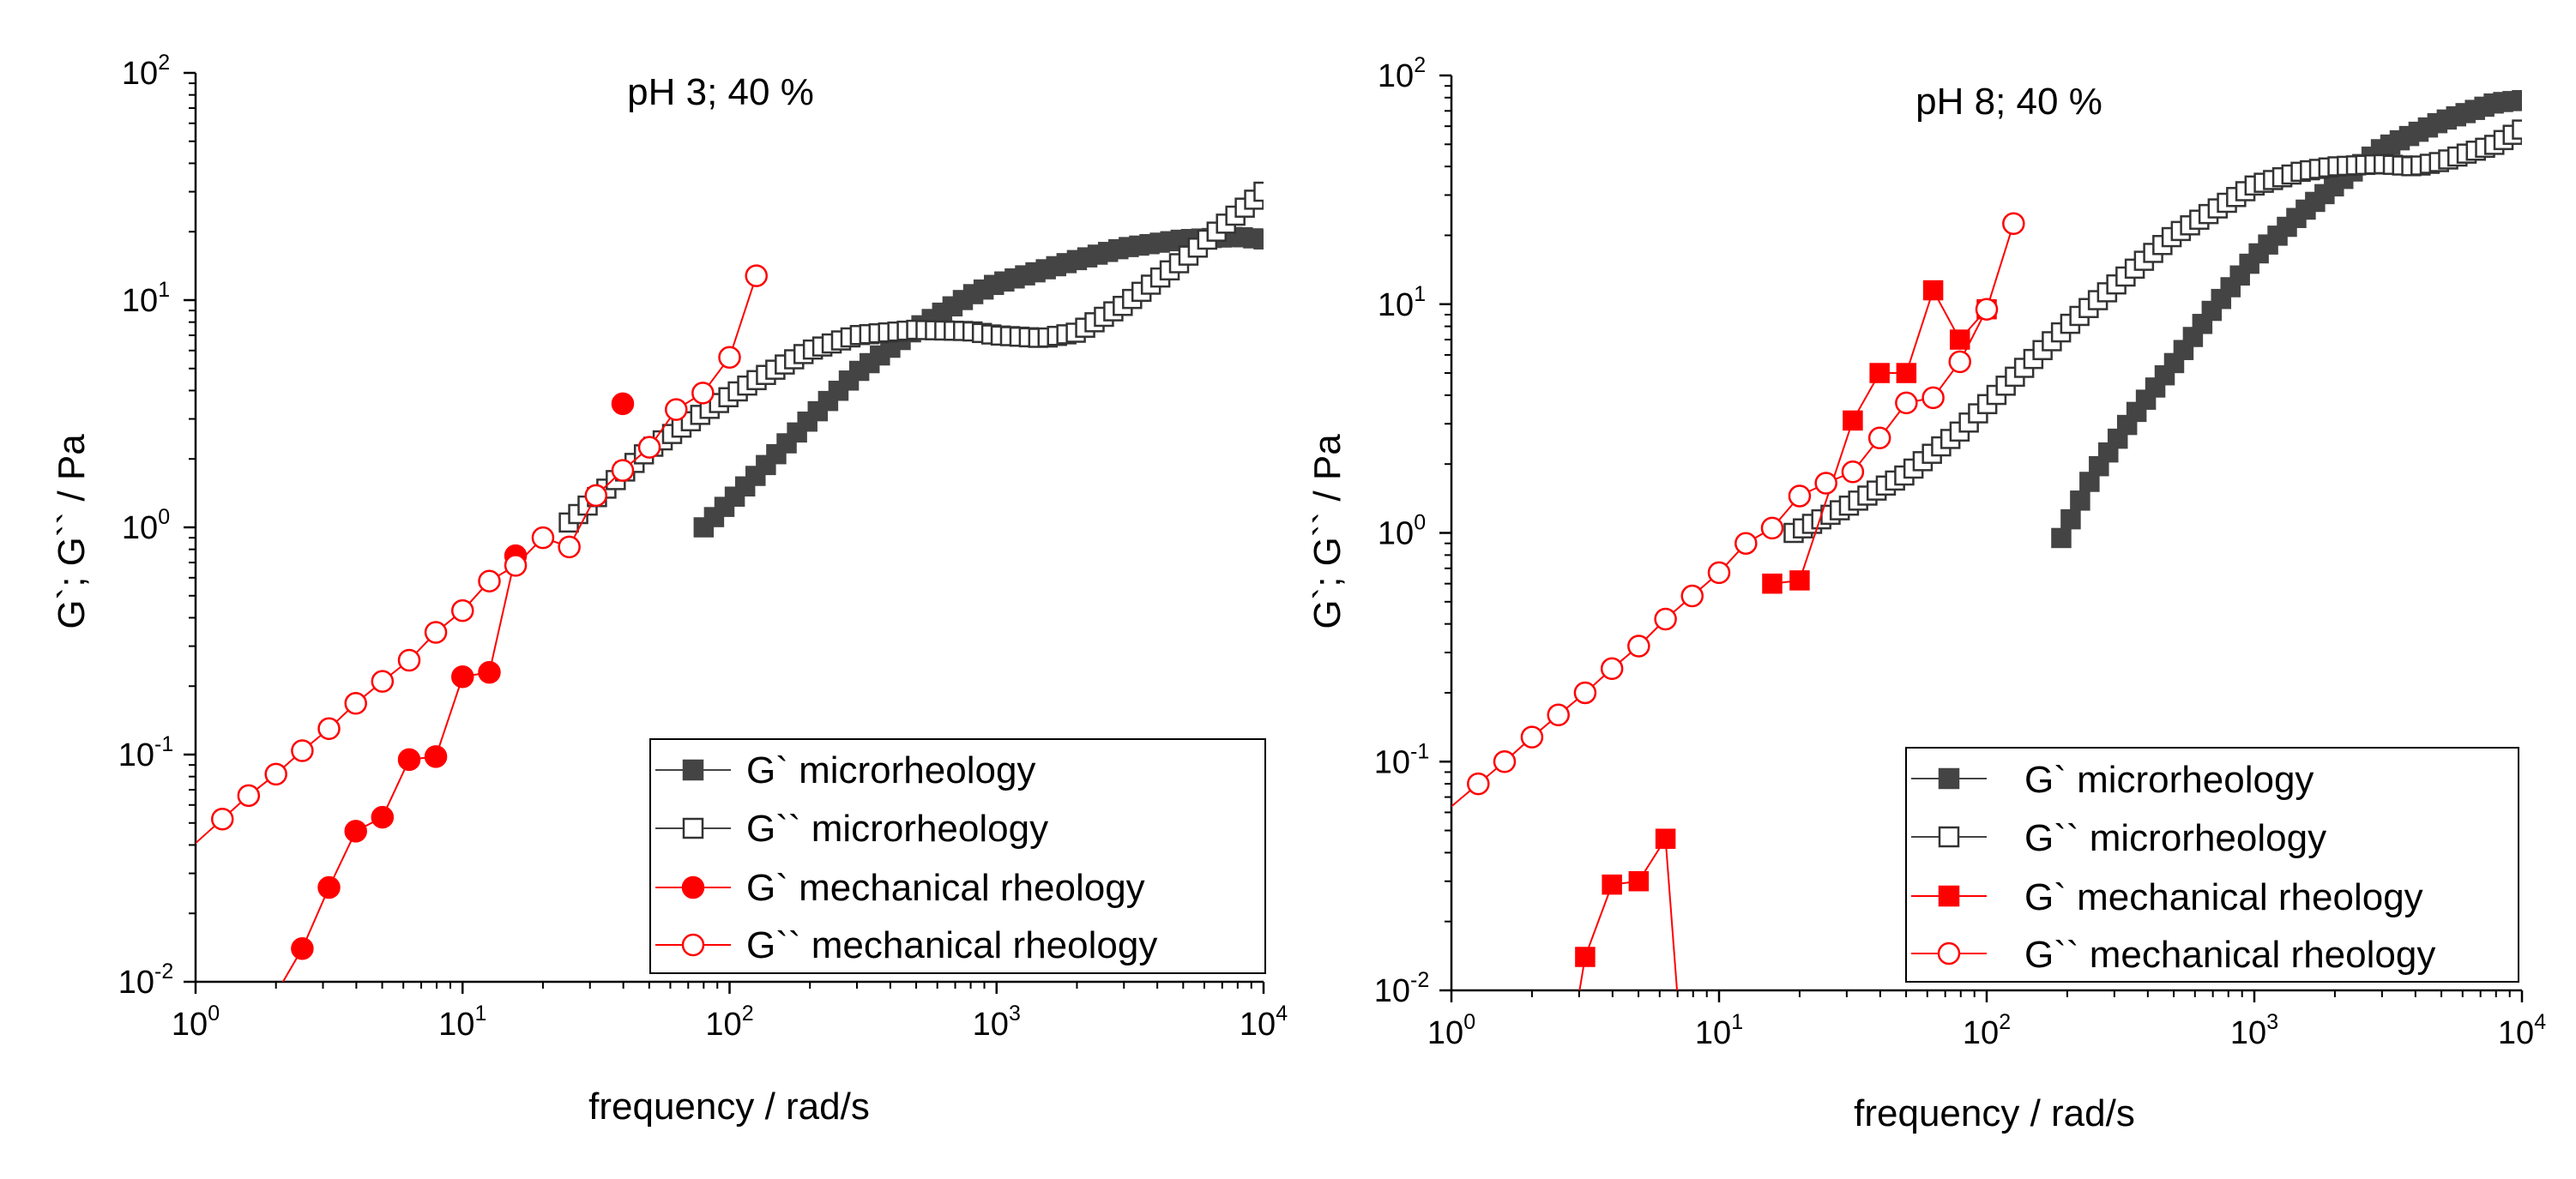 This screenshot has height=1179, width=2576. Describe the element at coordinates (146, 298) in the screenshot. I see `y-tick-label: 10¹` at that location.